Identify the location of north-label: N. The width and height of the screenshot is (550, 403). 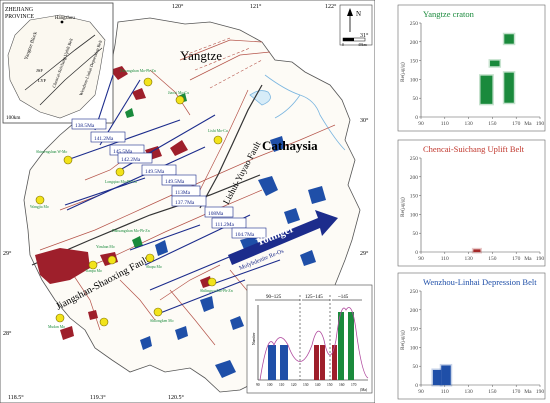
(358, 14).